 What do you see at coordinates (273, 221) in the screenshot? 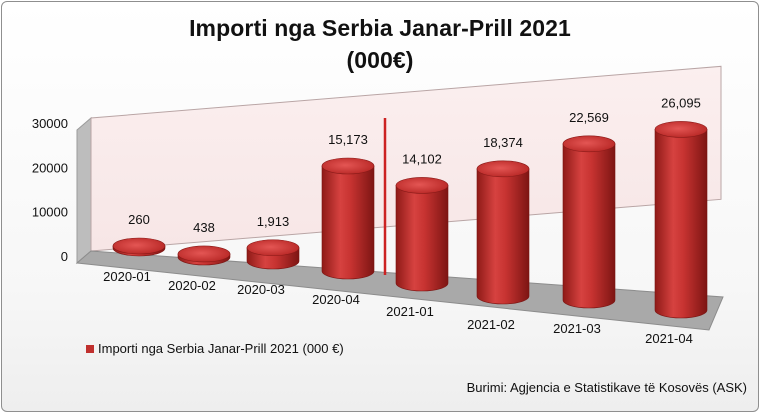
I see `data-label: 1,913` at bounding box center [273, 221].